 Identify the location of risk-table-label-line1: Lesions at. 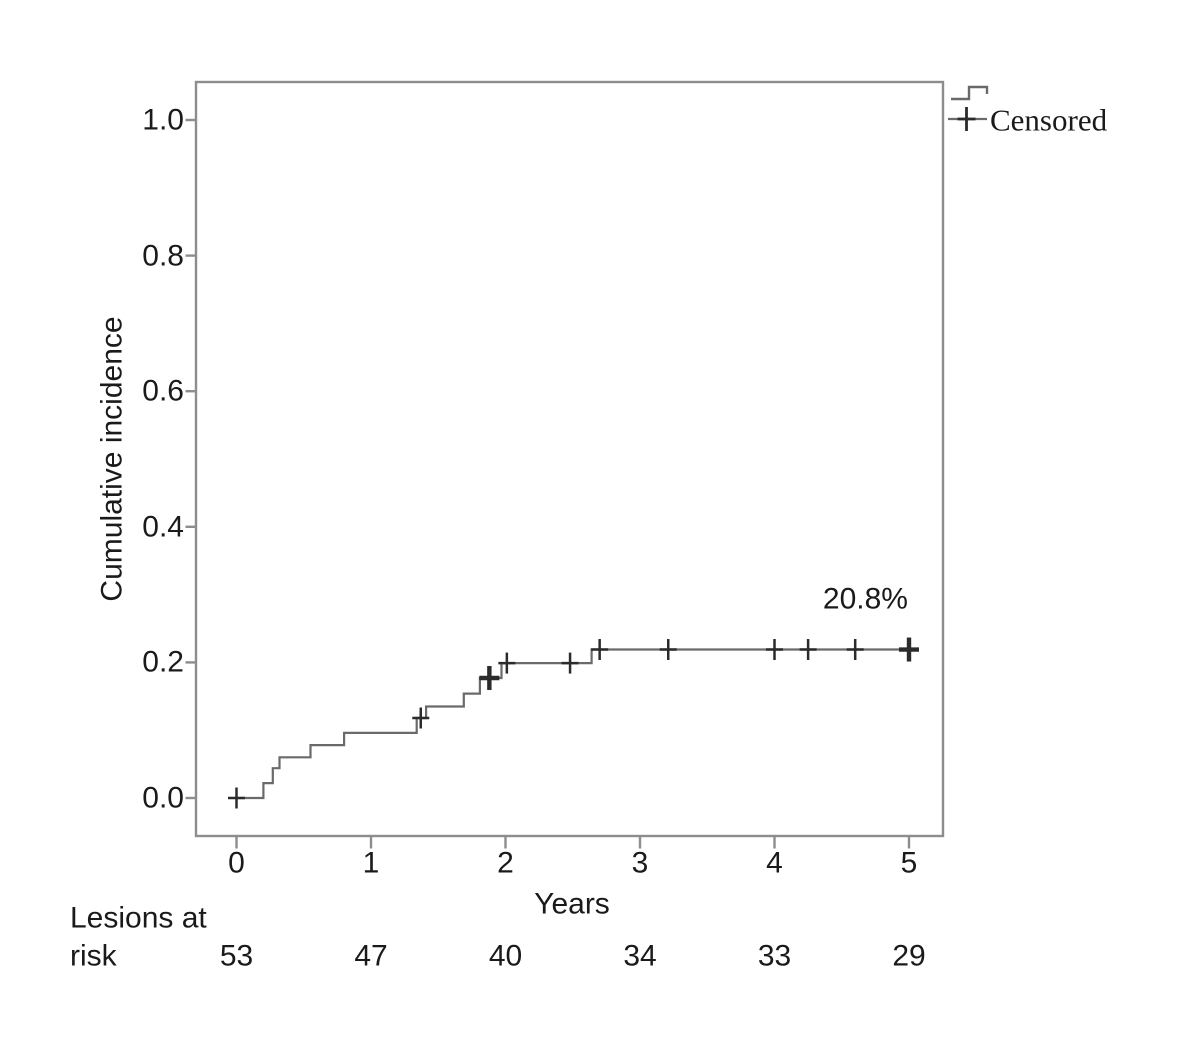
(138, 918).